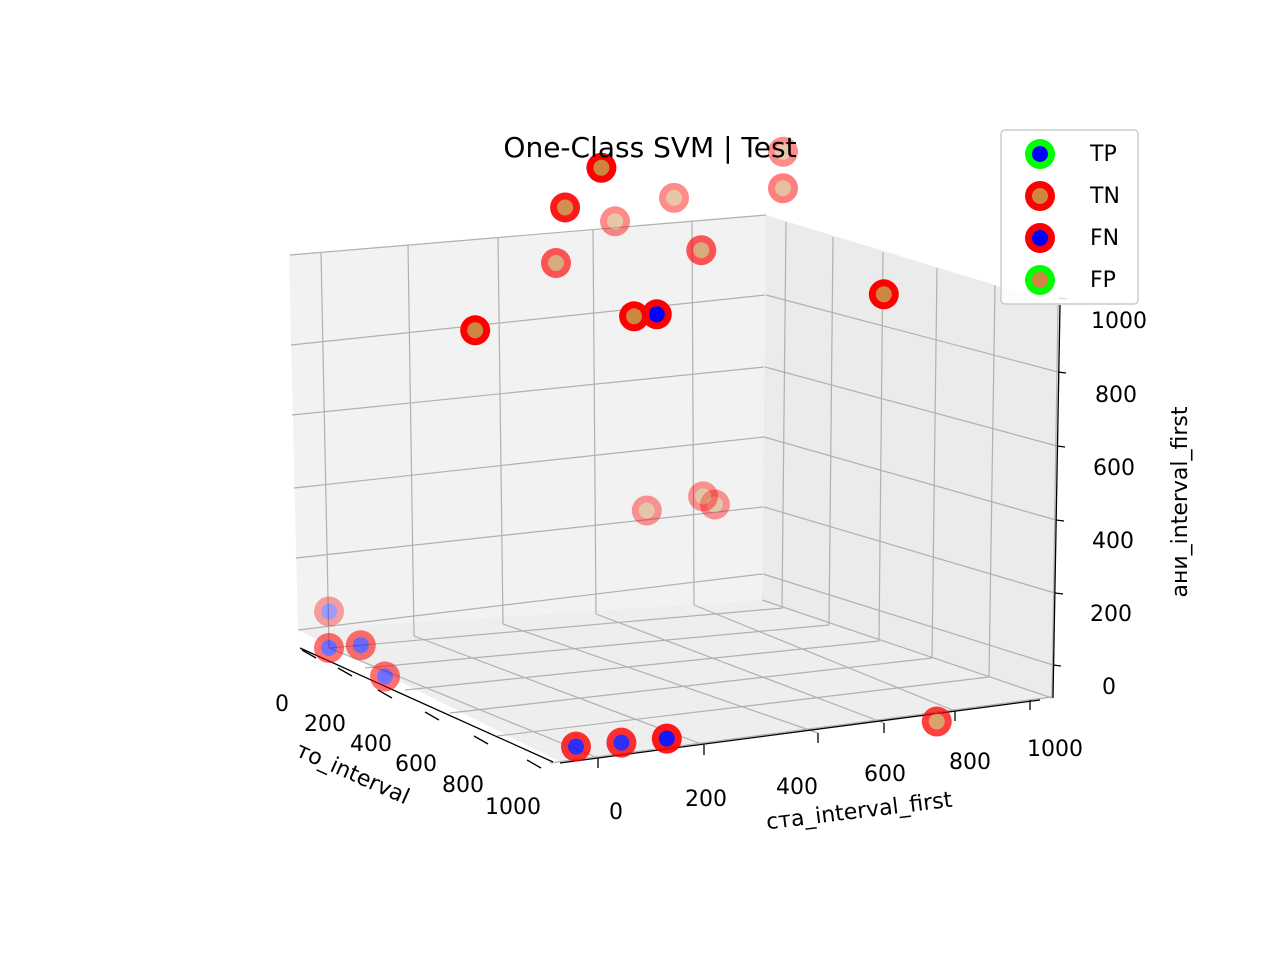 Image resolution: width=1280 pixels, height=960 pixels. Describe the element at coordinates (649, 147) in the screenshot. I see `chart-title: One-Class SVM | Test` at that location.